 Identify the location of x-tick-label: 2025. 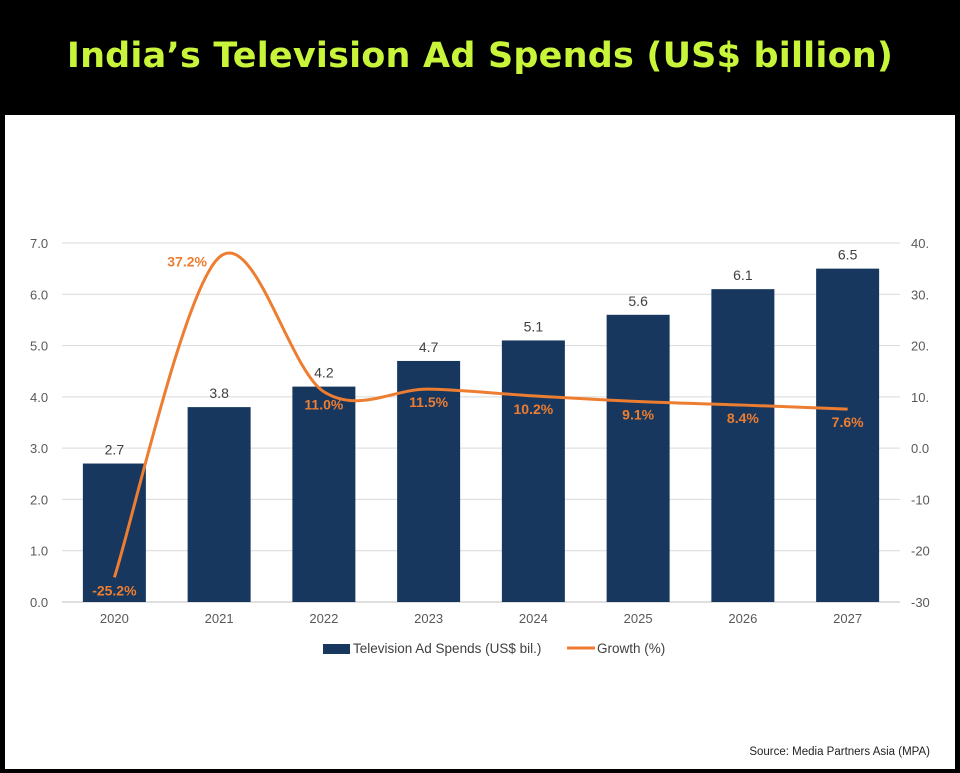
(638, 618).